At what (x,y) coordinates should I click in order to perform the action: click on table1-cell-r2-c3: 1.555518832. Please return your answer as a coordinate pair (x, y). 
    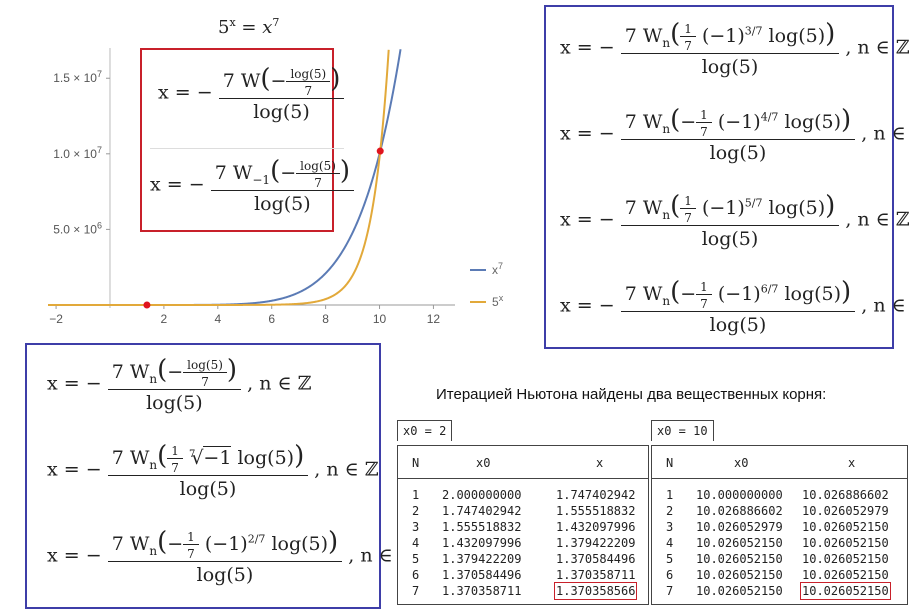
    Looking at the image, I should click on (596, 511).